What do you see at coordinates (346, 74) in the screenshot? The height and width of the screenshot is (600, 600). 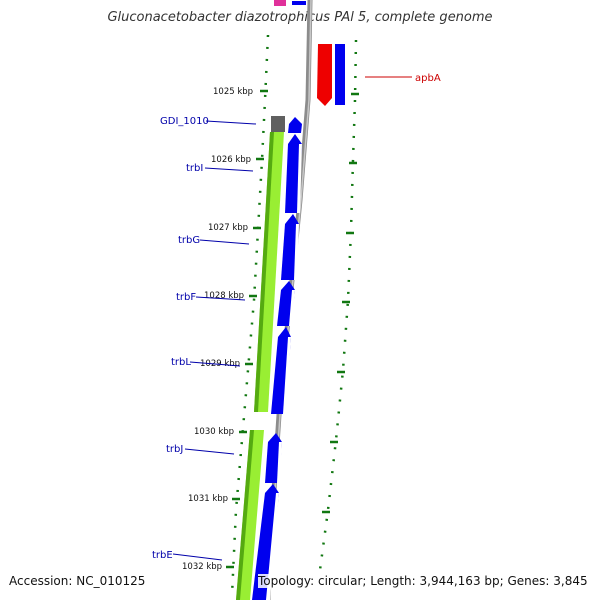 I see `gene-block-right-highlight` at bounding box center [346, 74].